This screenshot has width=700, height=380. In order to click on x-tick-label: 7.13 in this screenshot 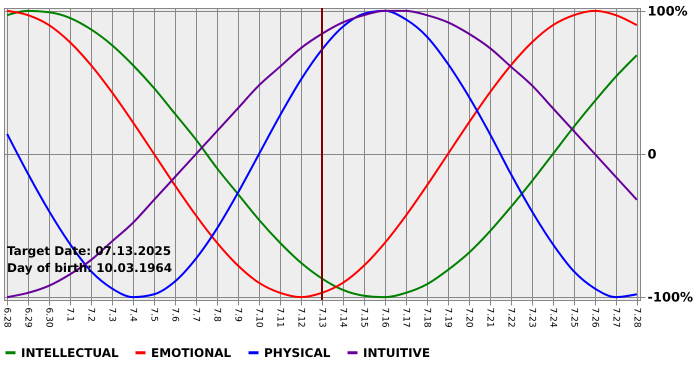, I will do `click(321, 318)`.